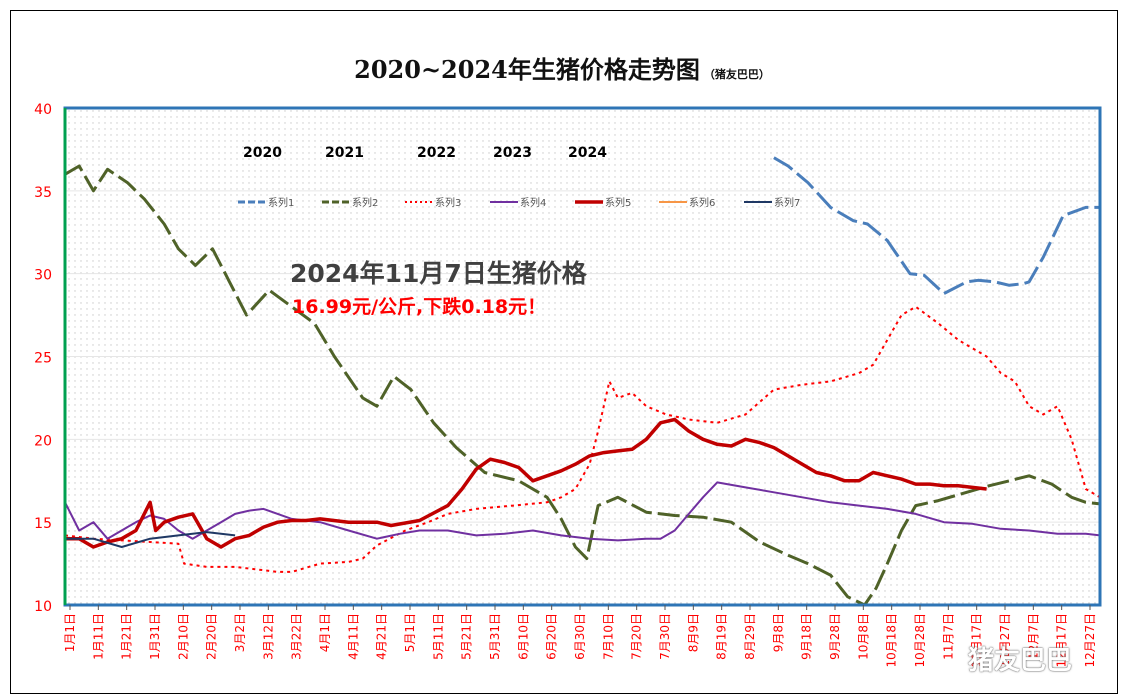 The width and height of the screenshot is (1124, 699). Describe the element at coordinates (948, 636) in the screenshot. I see `x-tick-label: 11月7日` at that location.